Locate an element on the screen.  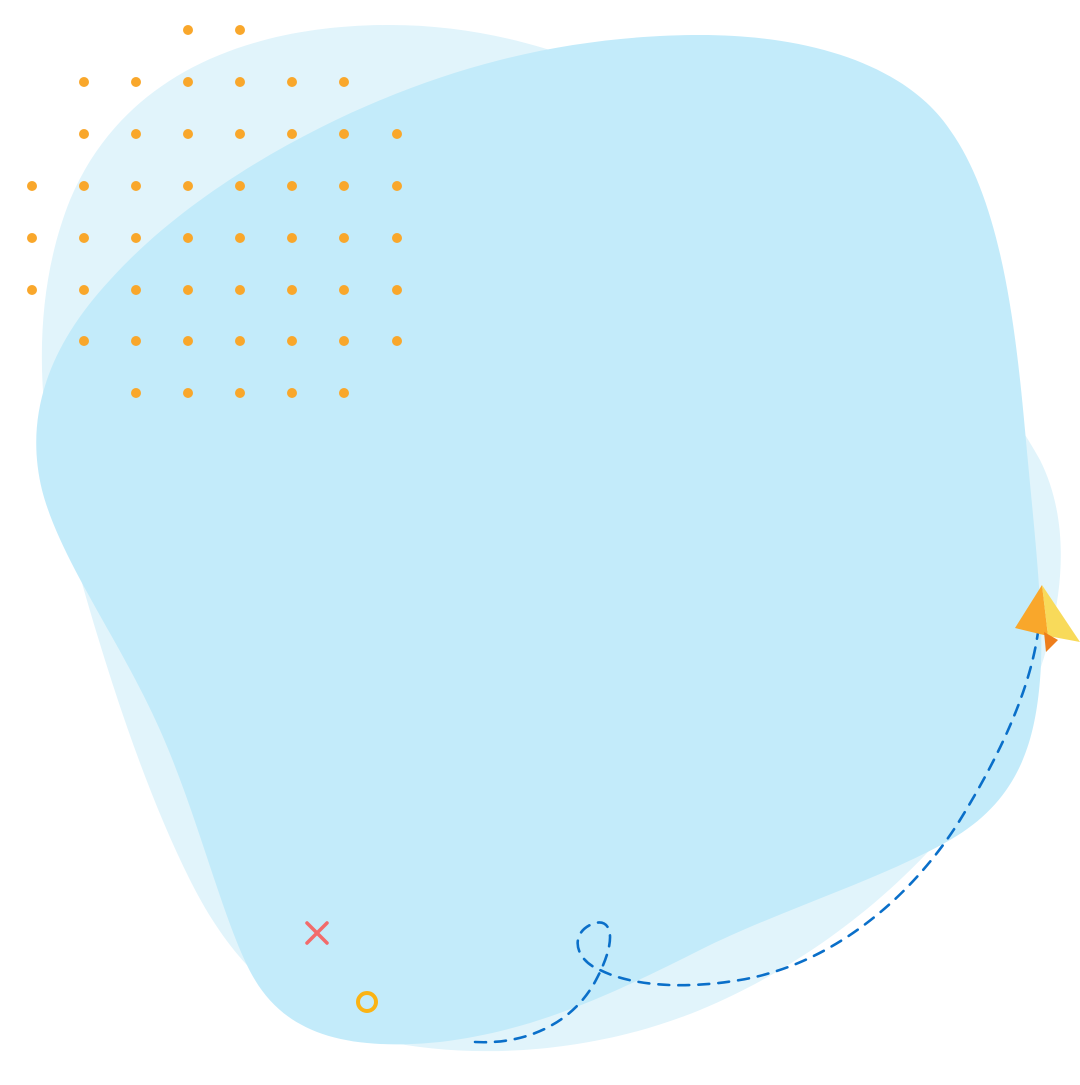
paper-plane-icon is located at coordinates (1047, 618).